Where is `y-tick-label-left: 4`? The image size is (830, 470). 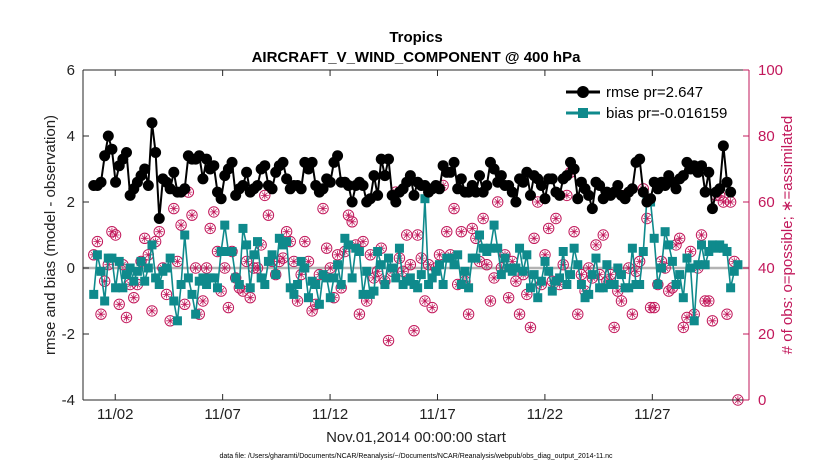
y-tick-label-left: 4 is located at coordinates (71, 136).